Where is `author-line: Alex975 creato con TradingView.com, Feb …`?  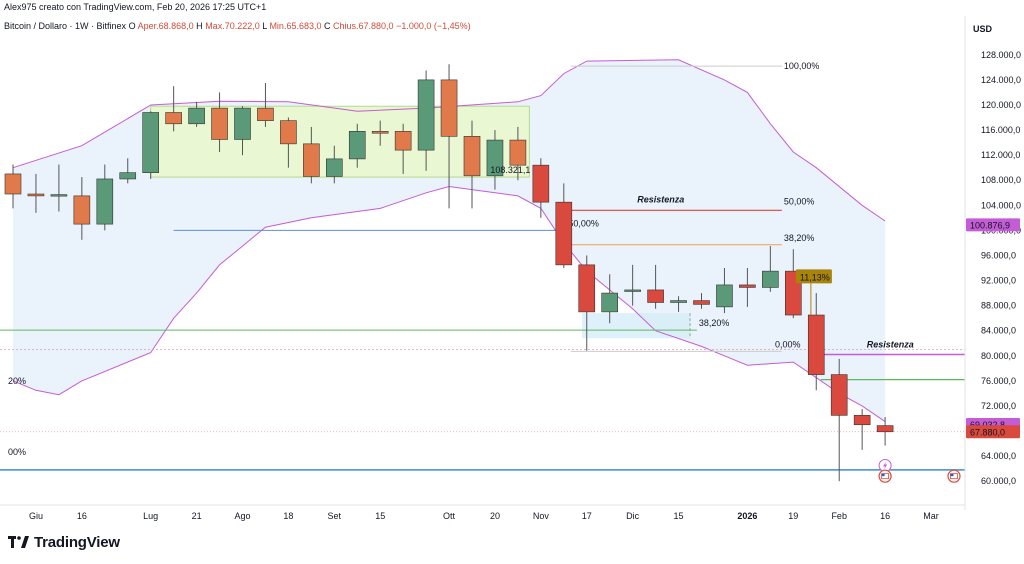
author-line: Alex975 creato con TradingView.com, Feb … is located at coordinates (135, 7).